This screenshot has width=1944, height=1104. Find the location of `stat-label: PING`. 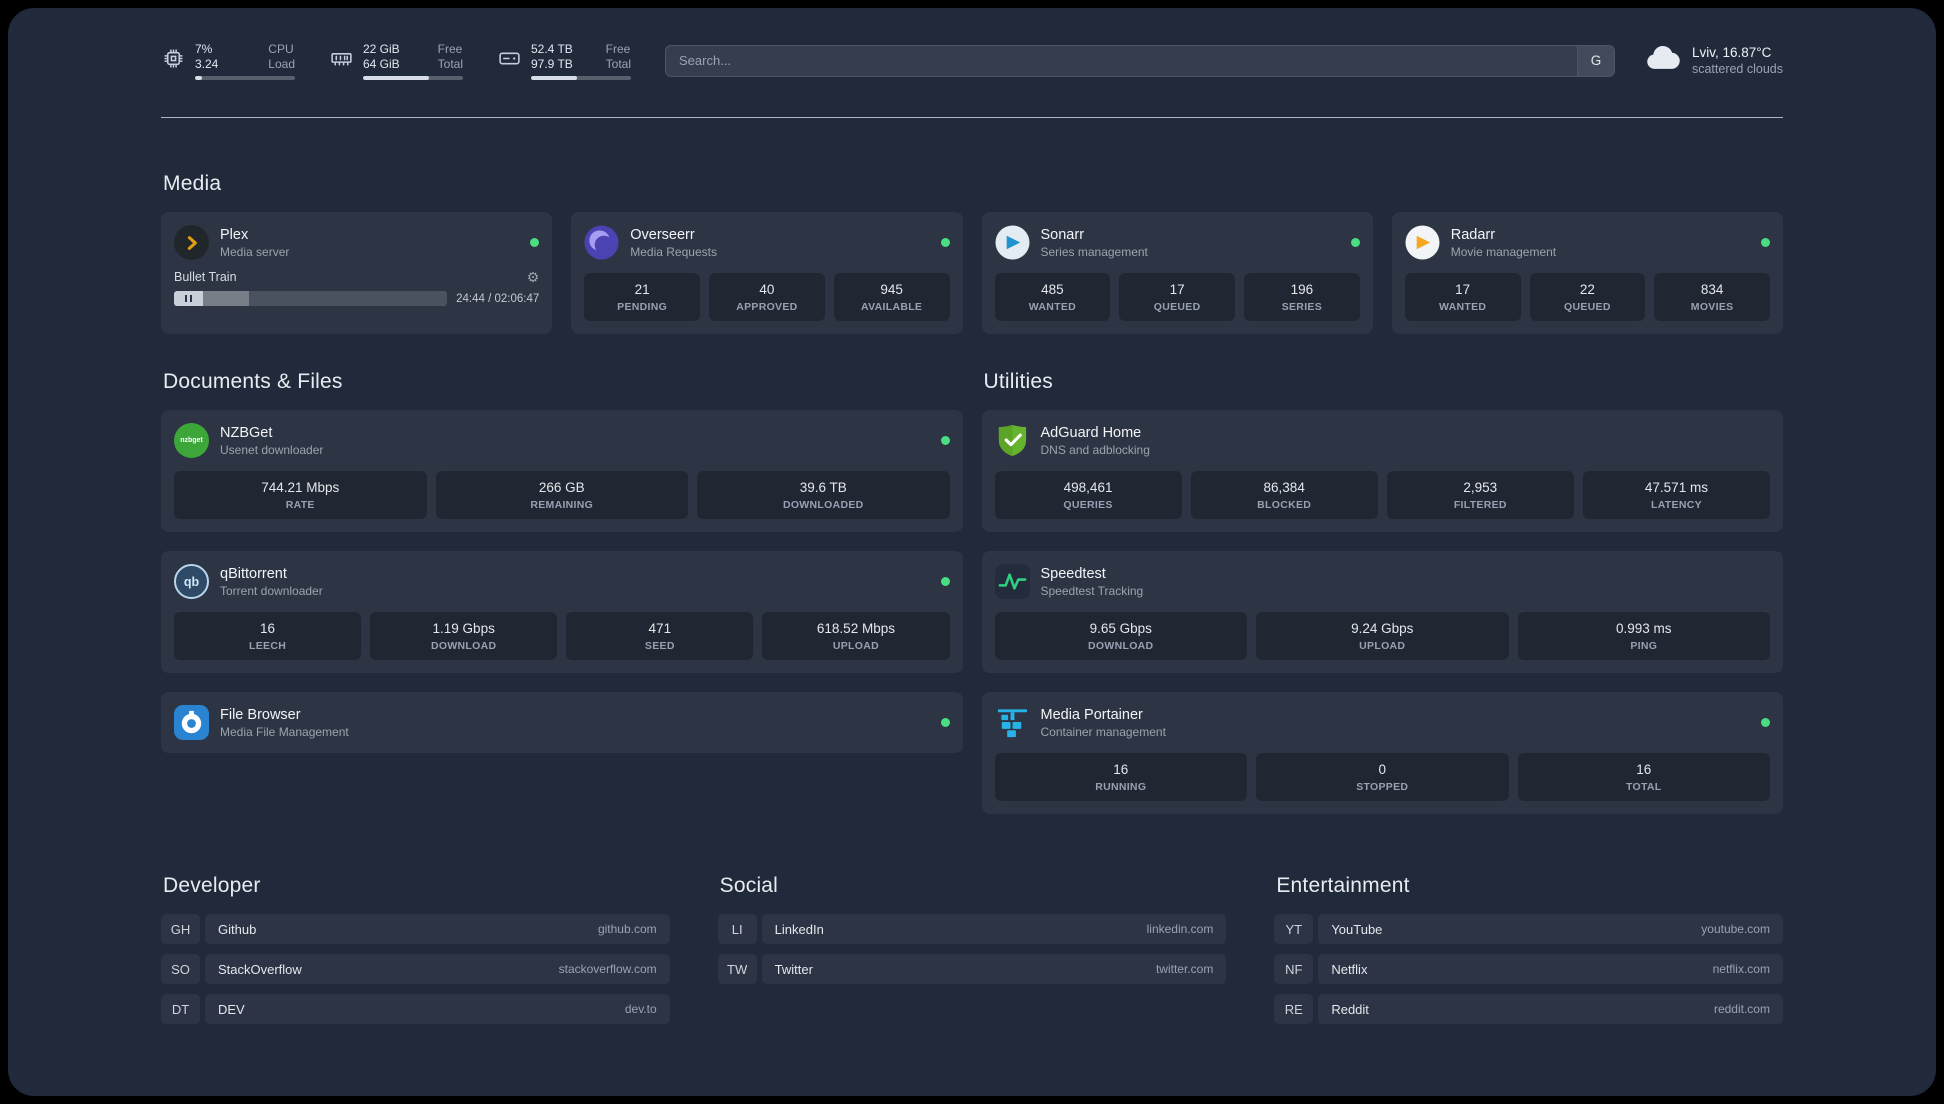

stat-label: PING is located at coordinates (1644, 646).